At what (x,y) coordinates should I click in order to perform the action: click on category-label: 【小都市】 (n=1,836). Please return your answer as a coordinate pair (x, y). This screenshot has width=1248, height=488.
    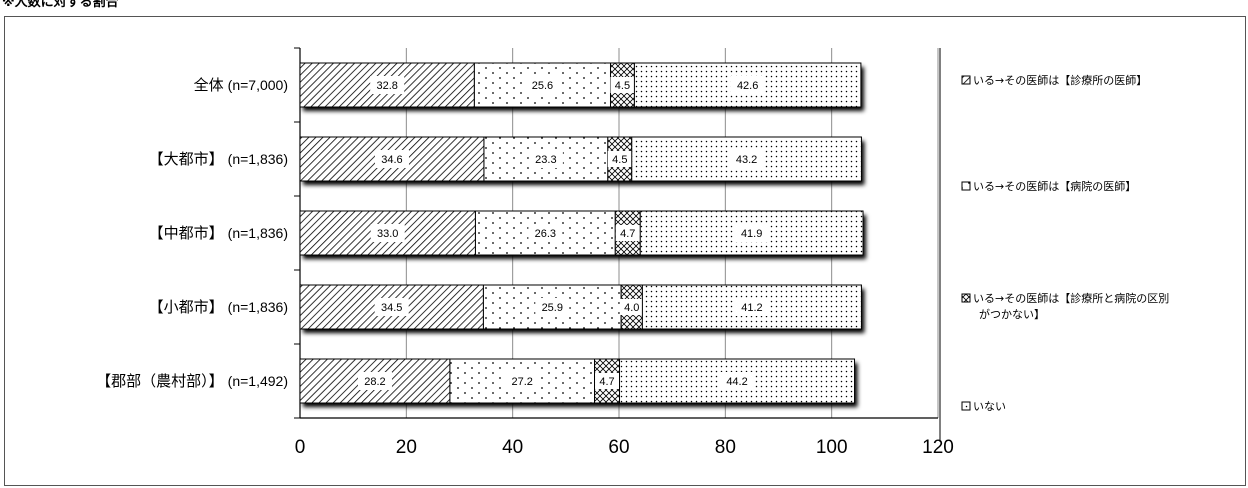
    Looking at the image, I should click on (218, 307).